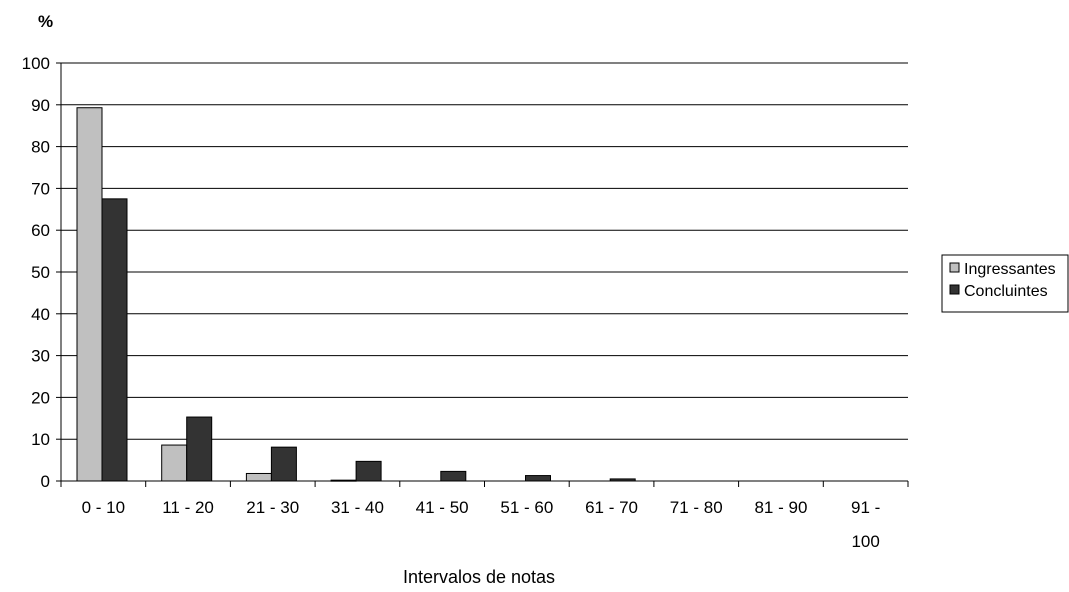  What do you see at coordinates (1006, 291) in the screenshot?
I see `legend-label: Concluintes` at bounding box center [1006, 291].